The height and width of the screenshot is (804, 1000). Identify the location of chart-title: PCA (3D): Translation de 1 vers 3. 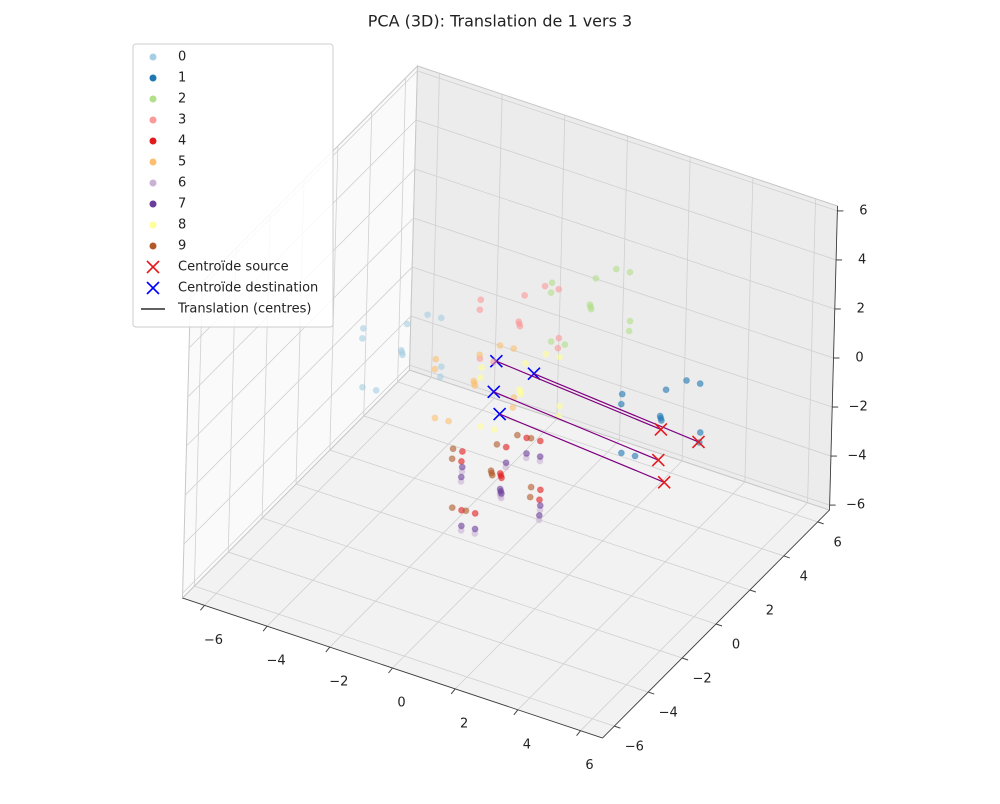
(500, 21).